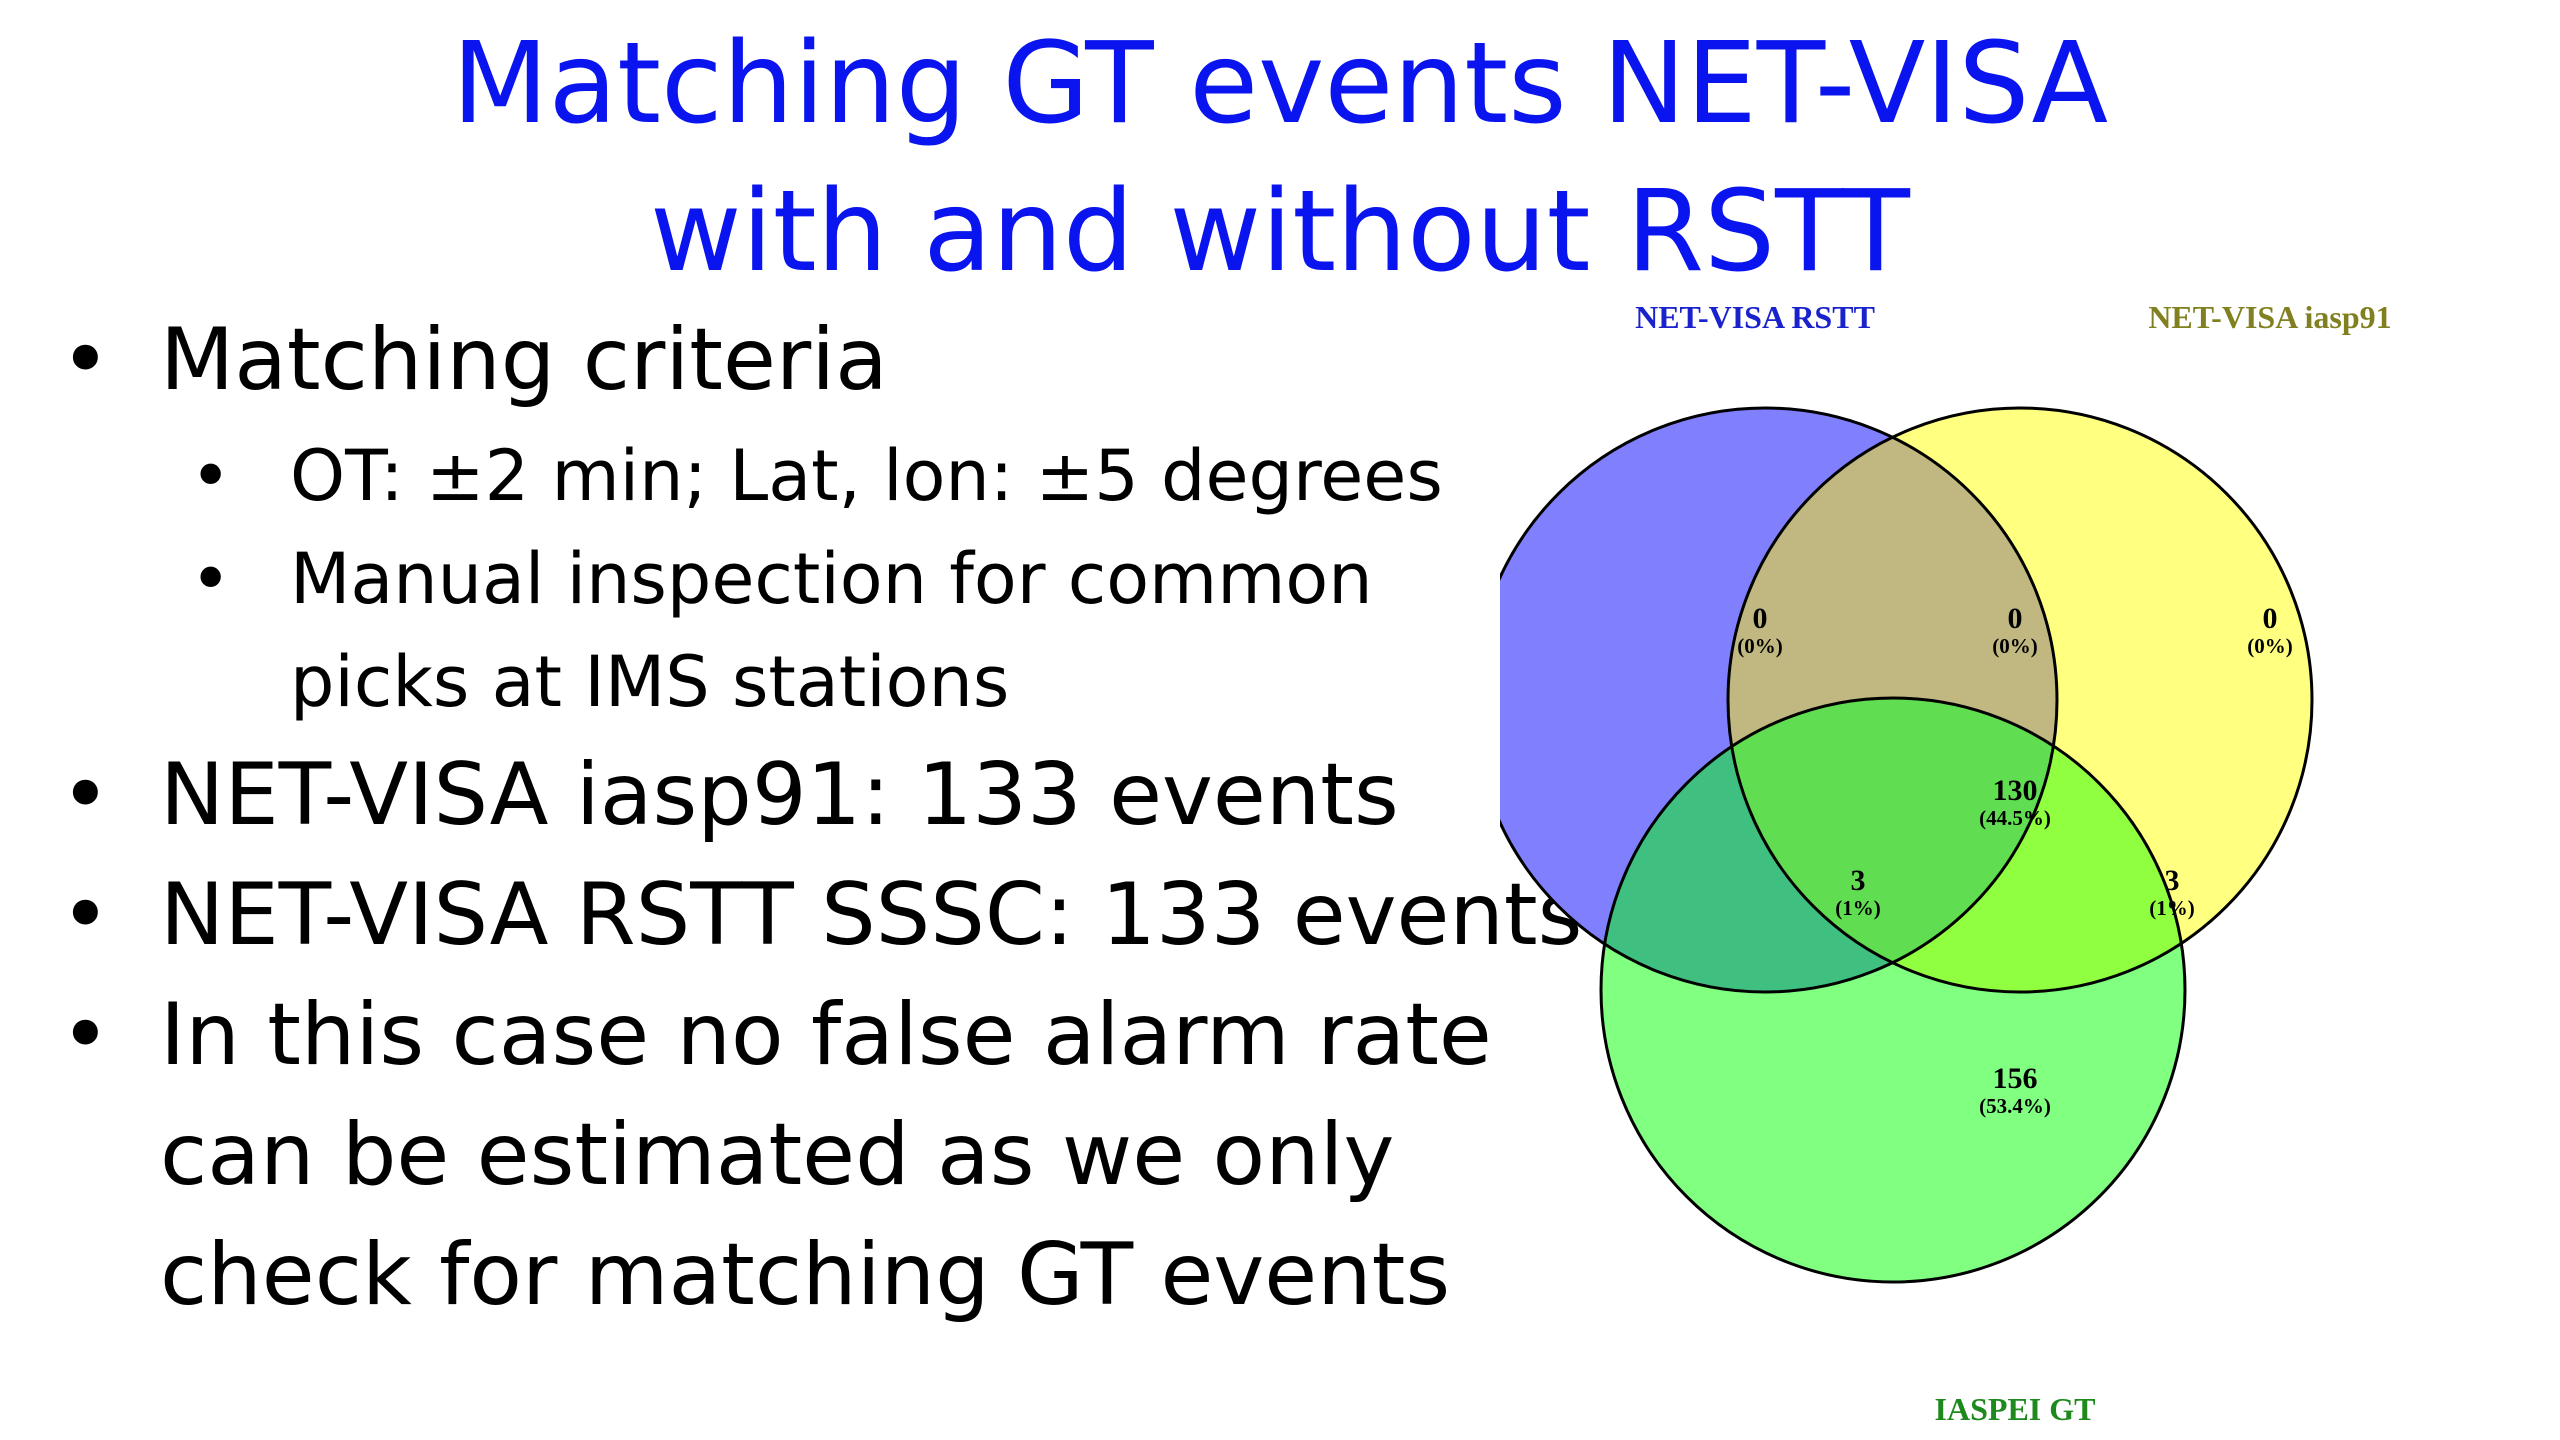  I want to click on subbullet-text: OT: ±2 min; Lat, lon: ±5 degrees, so click(866, 476).